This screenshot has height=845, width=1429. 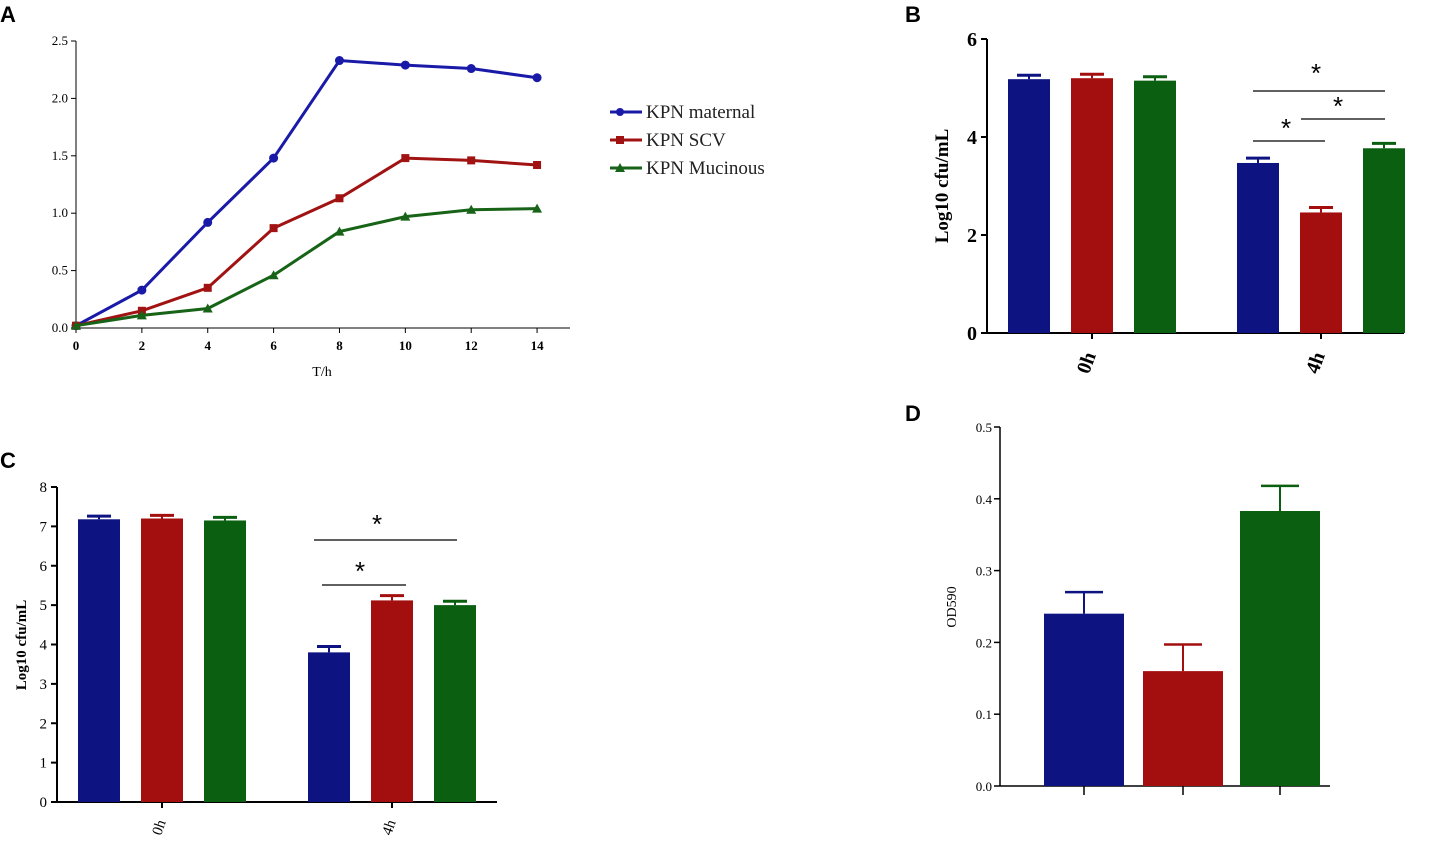 I want to click on legend: KPN maternal KPN SCV KPN Mucinous, so click(x=687, y=140).